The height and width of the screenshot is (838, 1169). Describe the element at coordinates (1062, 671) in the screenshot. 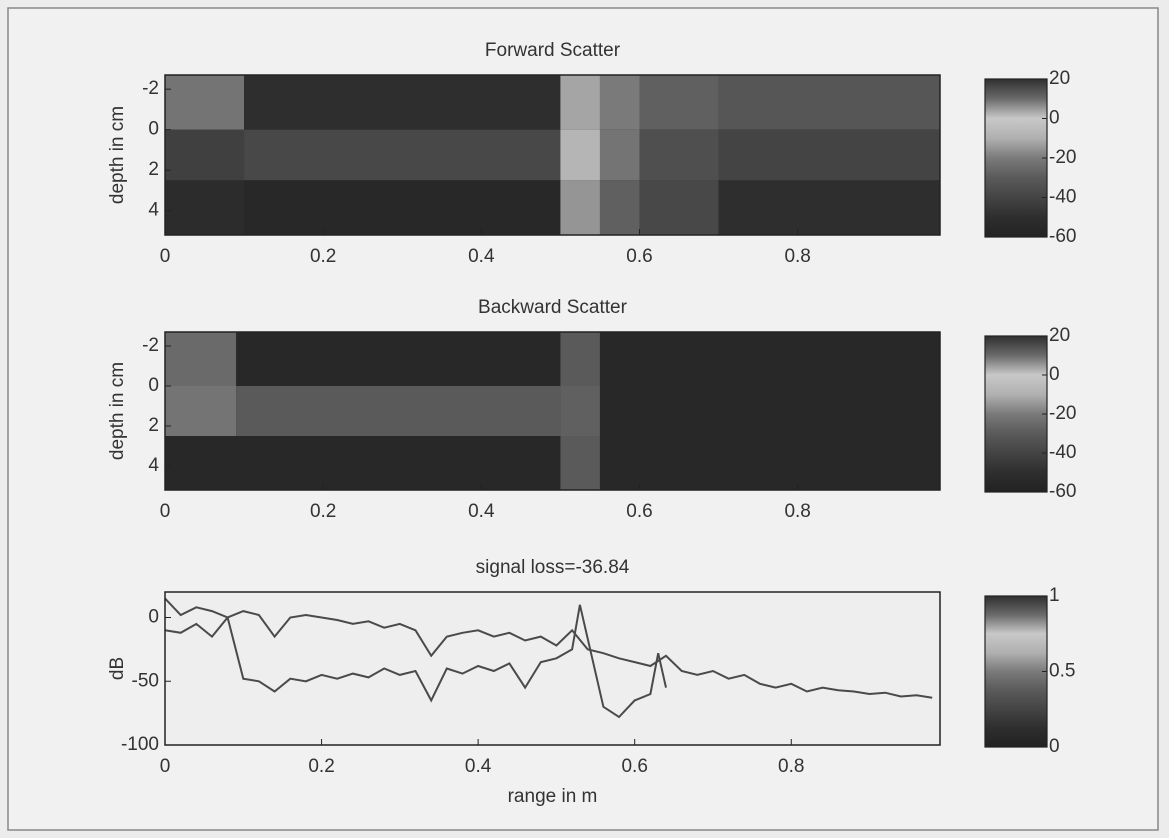

I see `colorbar-tick-label: 0.5` at that location.